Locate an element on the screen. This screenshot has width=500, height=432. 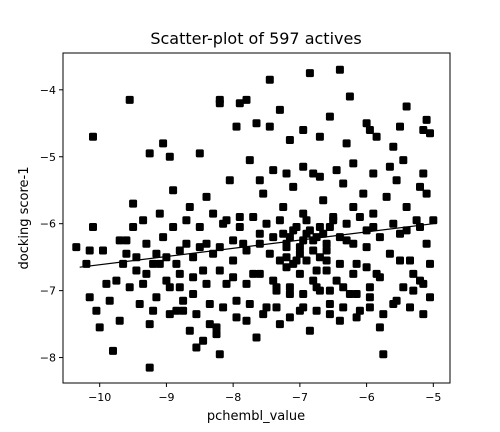
trend-line is located at coordinates (256, 245).